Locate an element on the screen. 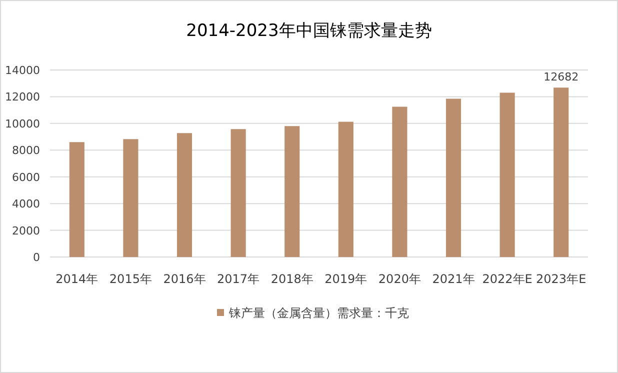 The image size is (618, 373). y-tick-label: 14000 is located at coordinates (22, 70).